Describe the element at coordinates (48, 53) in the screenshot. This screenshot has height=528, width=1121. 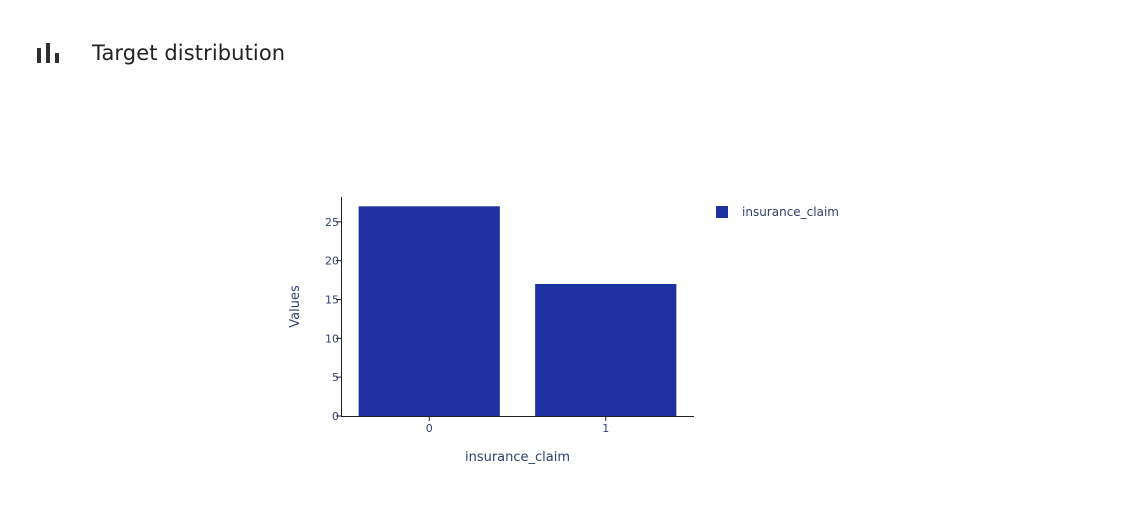
I see `bar-chart-icon` at that location.